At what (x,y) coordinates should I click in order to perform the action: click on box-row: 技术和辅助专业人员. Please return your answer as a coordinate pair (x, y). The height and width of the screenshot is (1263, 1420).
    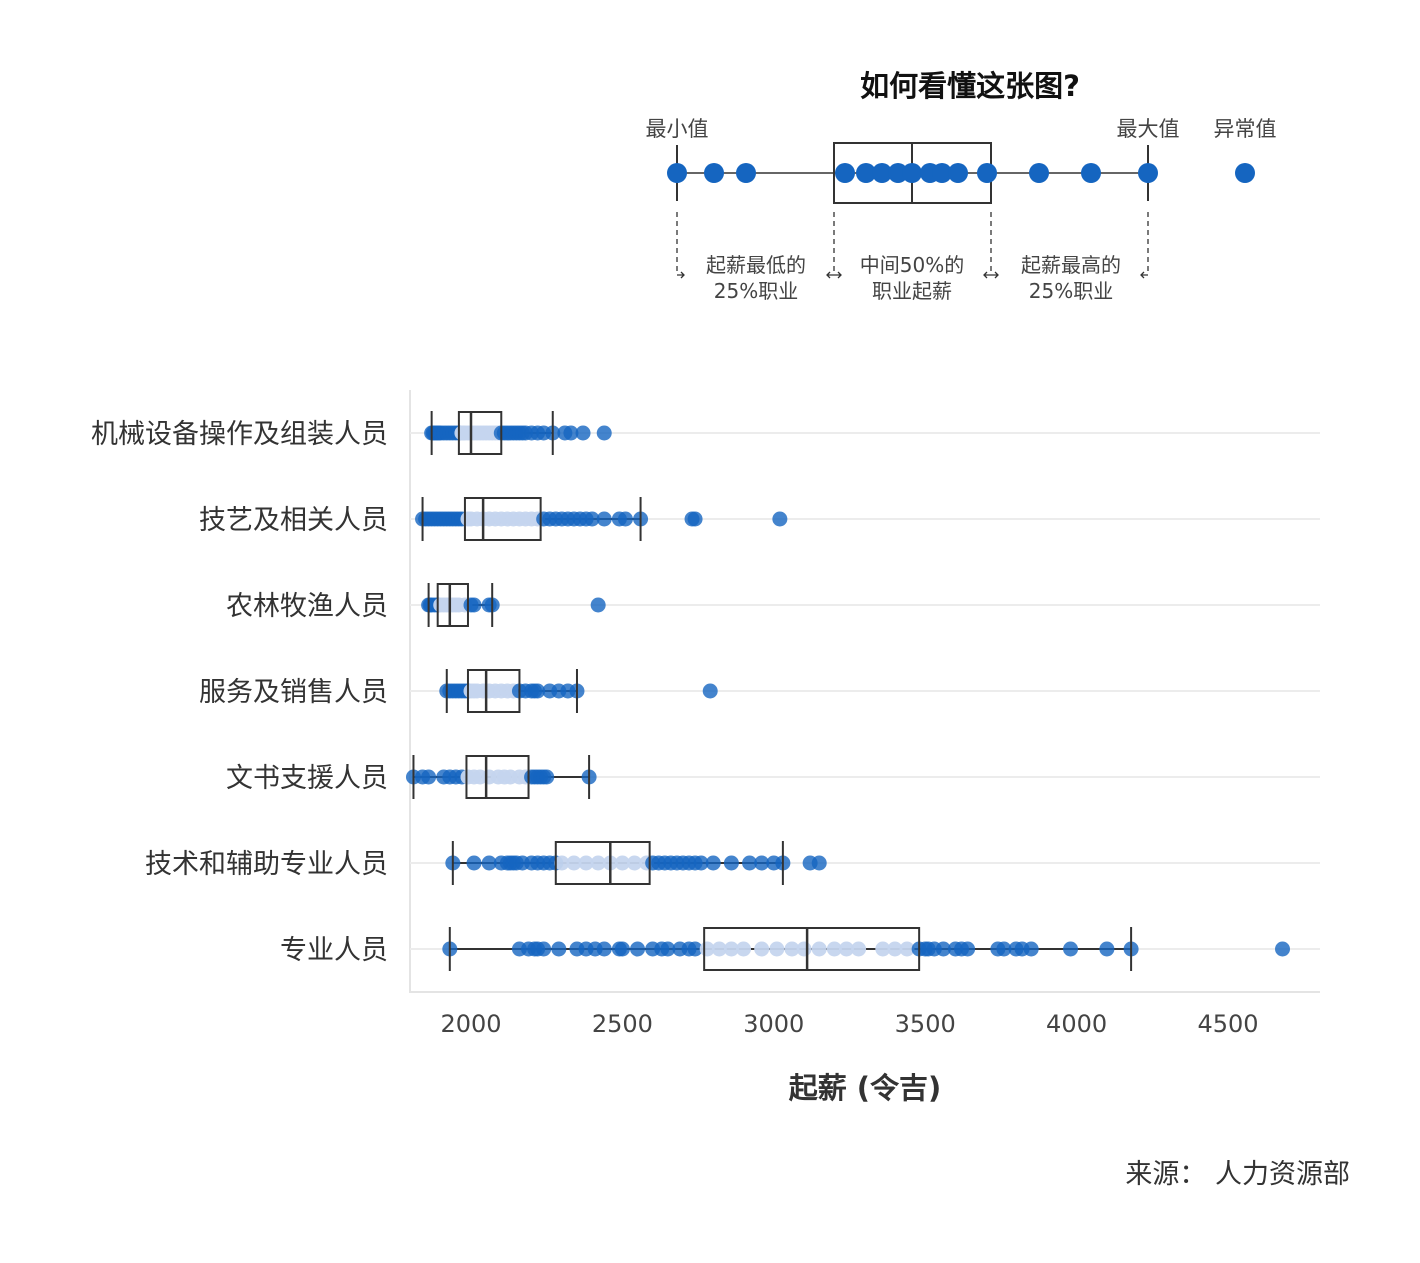
    Looking at the image, I should click on (732, 863).